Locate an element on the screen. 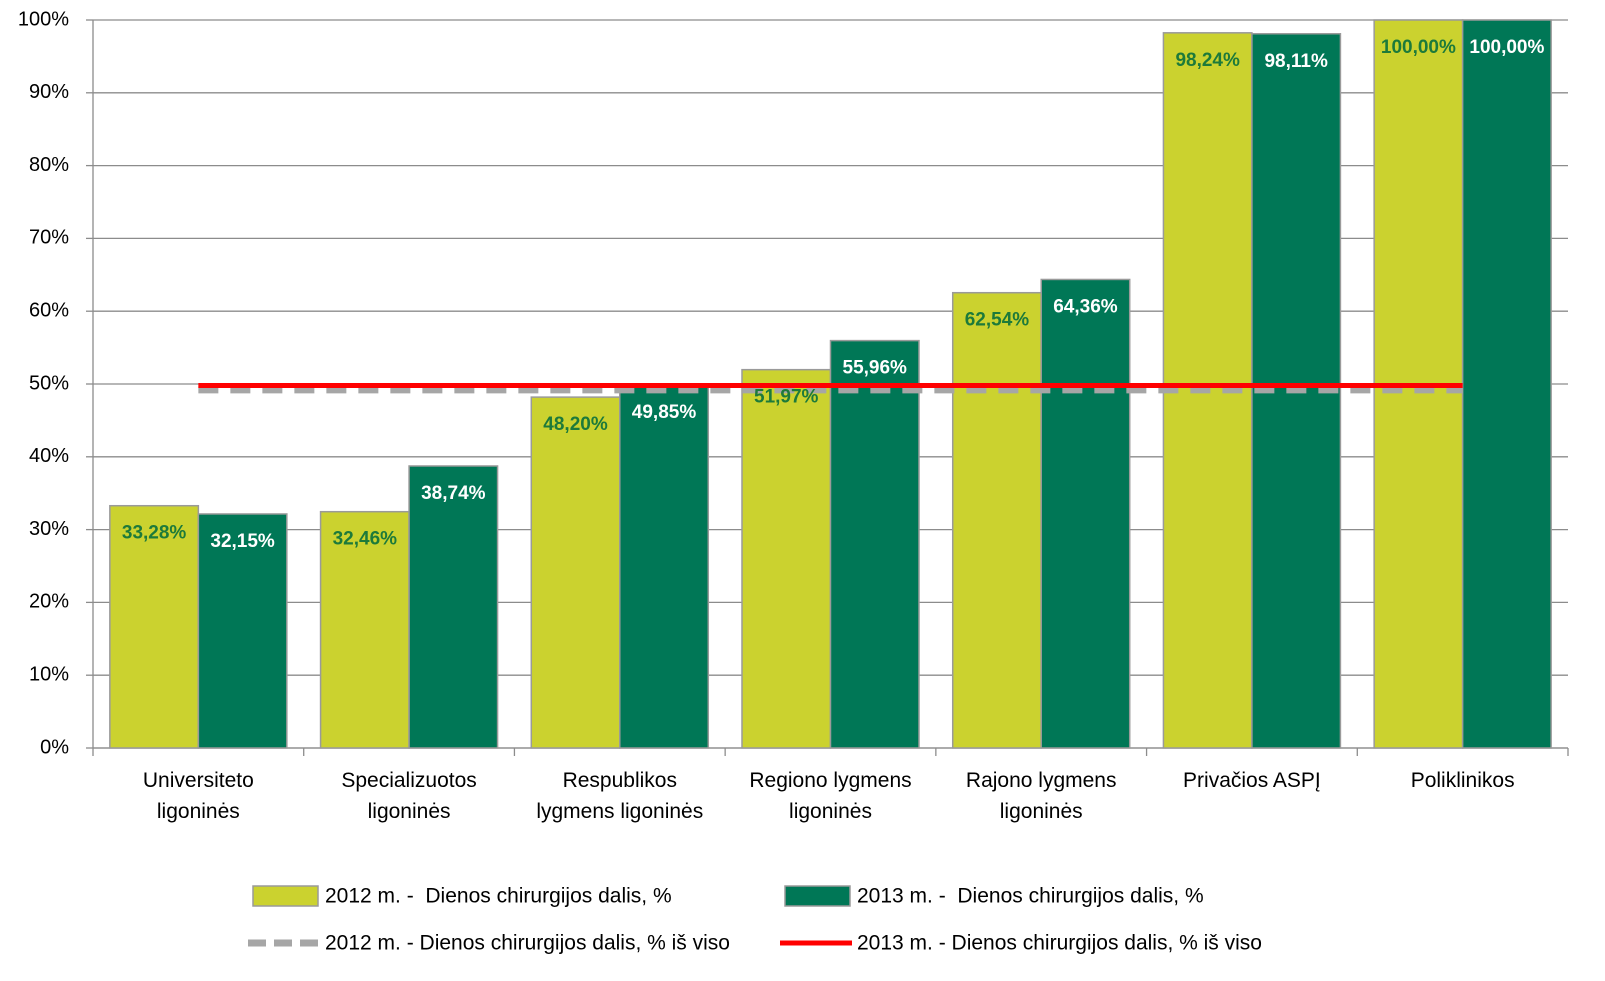  data-label: 62,54% is located at coordinates (997, 320).